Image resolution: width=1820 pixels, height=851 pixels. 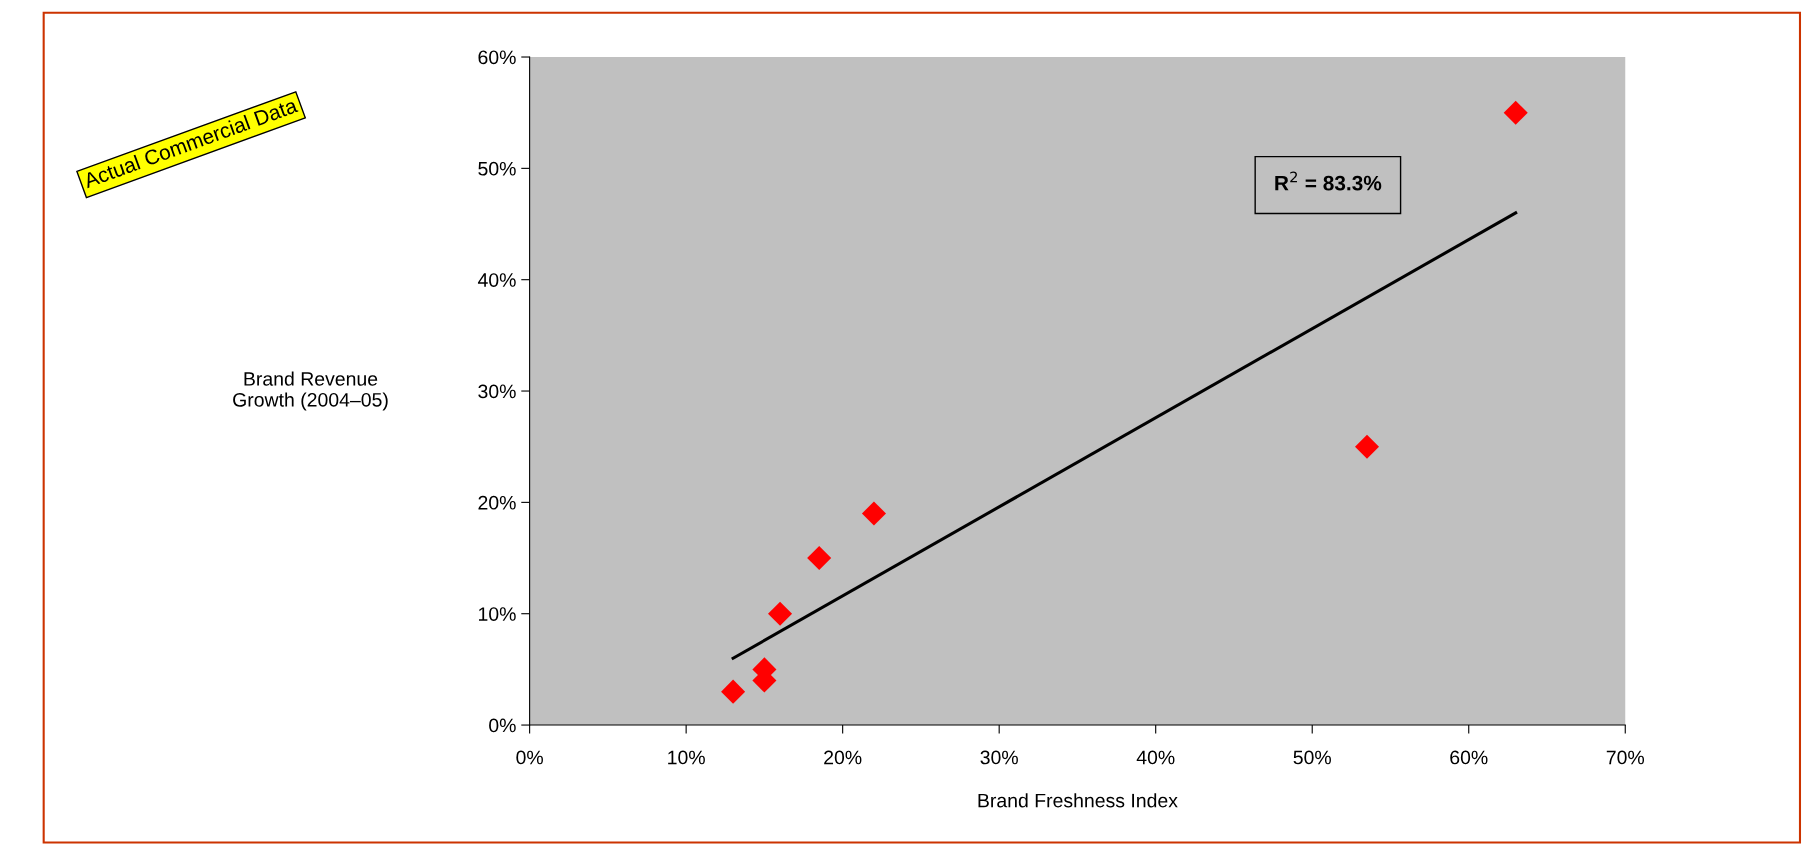 I want to click on x-tick-label: 70%, so click(x=1625, y=757).